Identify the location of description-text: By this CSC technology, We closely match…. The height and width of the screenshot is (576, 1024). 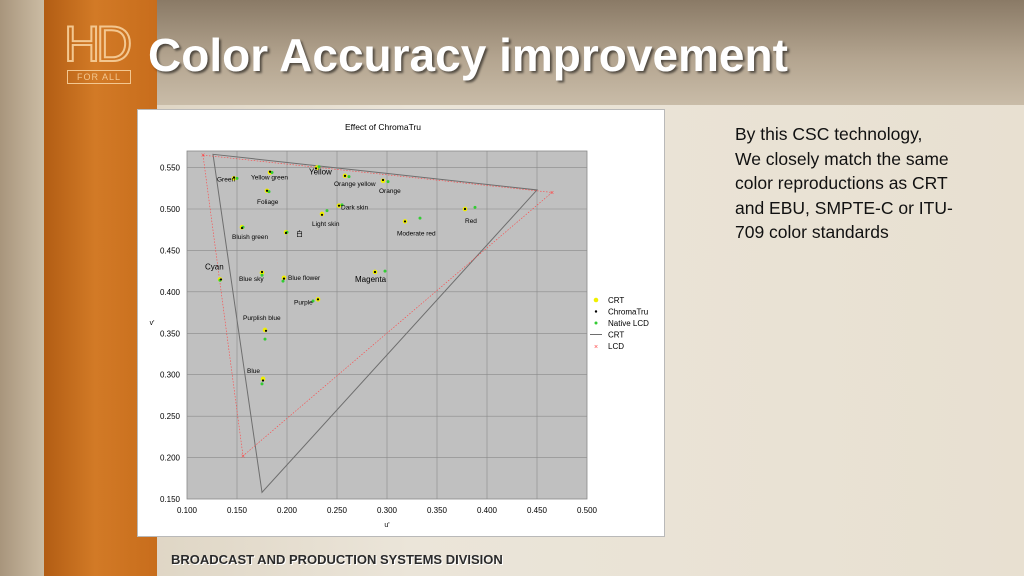
(867, 183).